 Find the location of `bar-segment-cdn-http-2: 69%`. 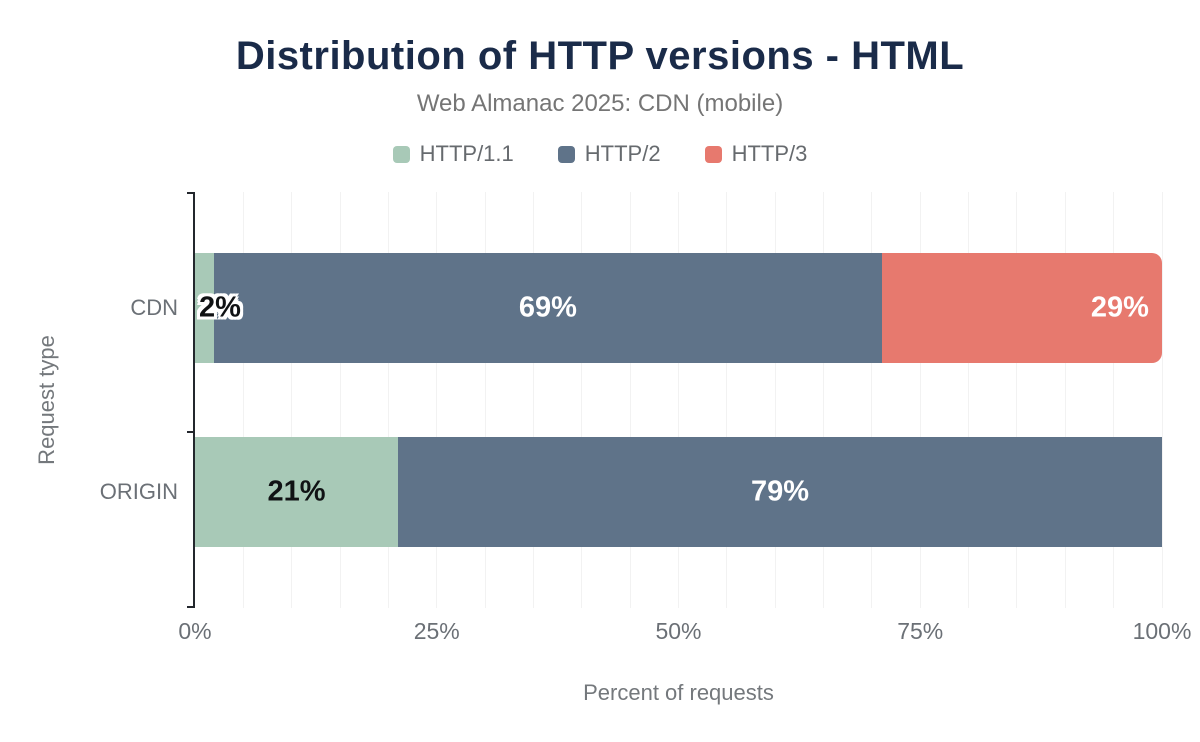

bar-segment-cdn-http-2: 69% is located at coordinates (548, 308).